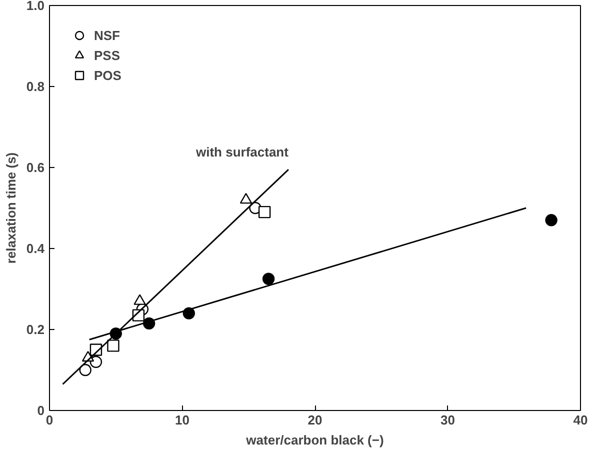 The image size is (612, 457). What do you see at coordinates (182, 420) in the screenshot?
I see `x-tick-label: 10` at bounding box center [182, 420].